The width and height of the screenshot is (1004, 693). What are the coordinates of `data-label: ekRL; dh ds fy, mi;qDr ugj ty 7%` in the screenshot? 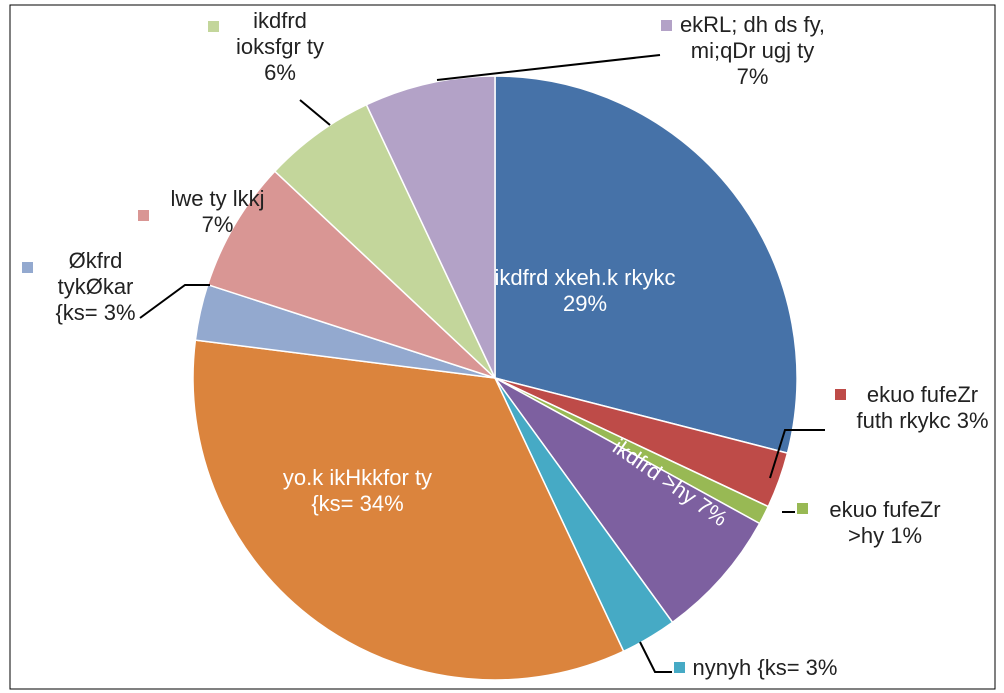 It's located at (752, 51).